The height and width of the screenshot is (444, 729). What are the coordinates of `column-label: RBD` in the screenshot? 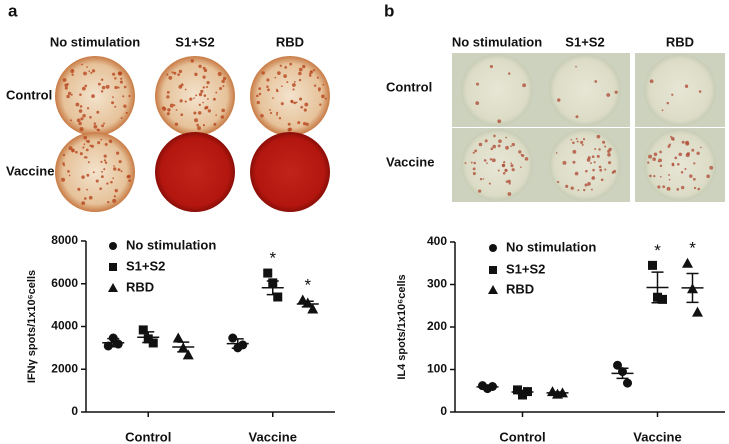 It's located at (680, 41).